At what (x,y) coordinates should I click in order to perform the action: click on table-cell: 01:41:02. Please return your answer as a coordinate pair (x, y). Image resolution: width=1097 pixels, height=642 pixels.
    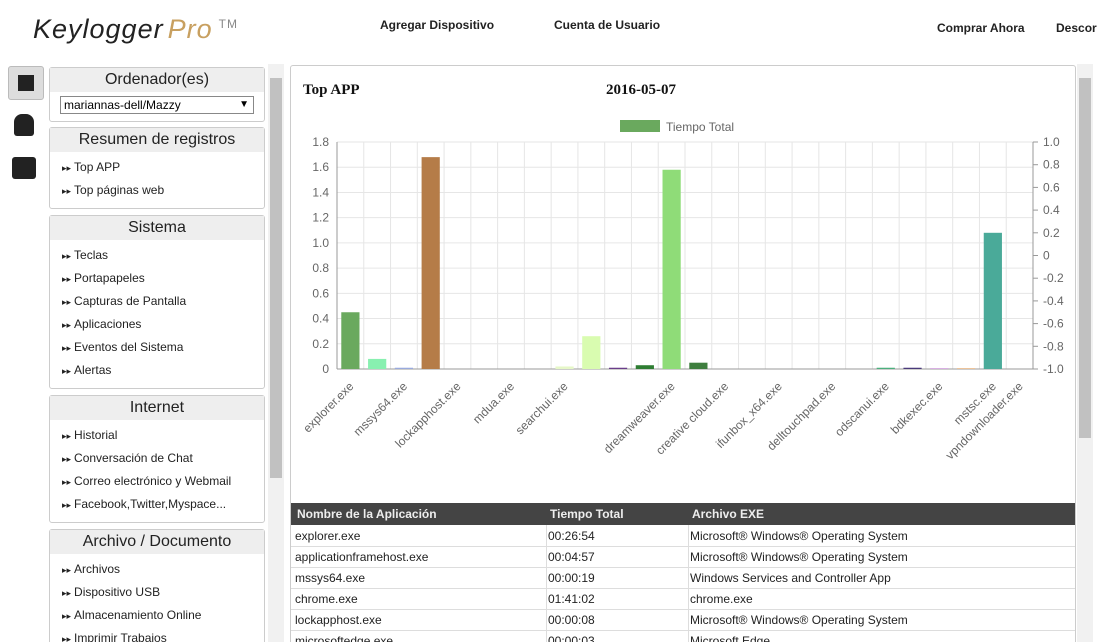
    Looking at the image, I should click on (571, 599).